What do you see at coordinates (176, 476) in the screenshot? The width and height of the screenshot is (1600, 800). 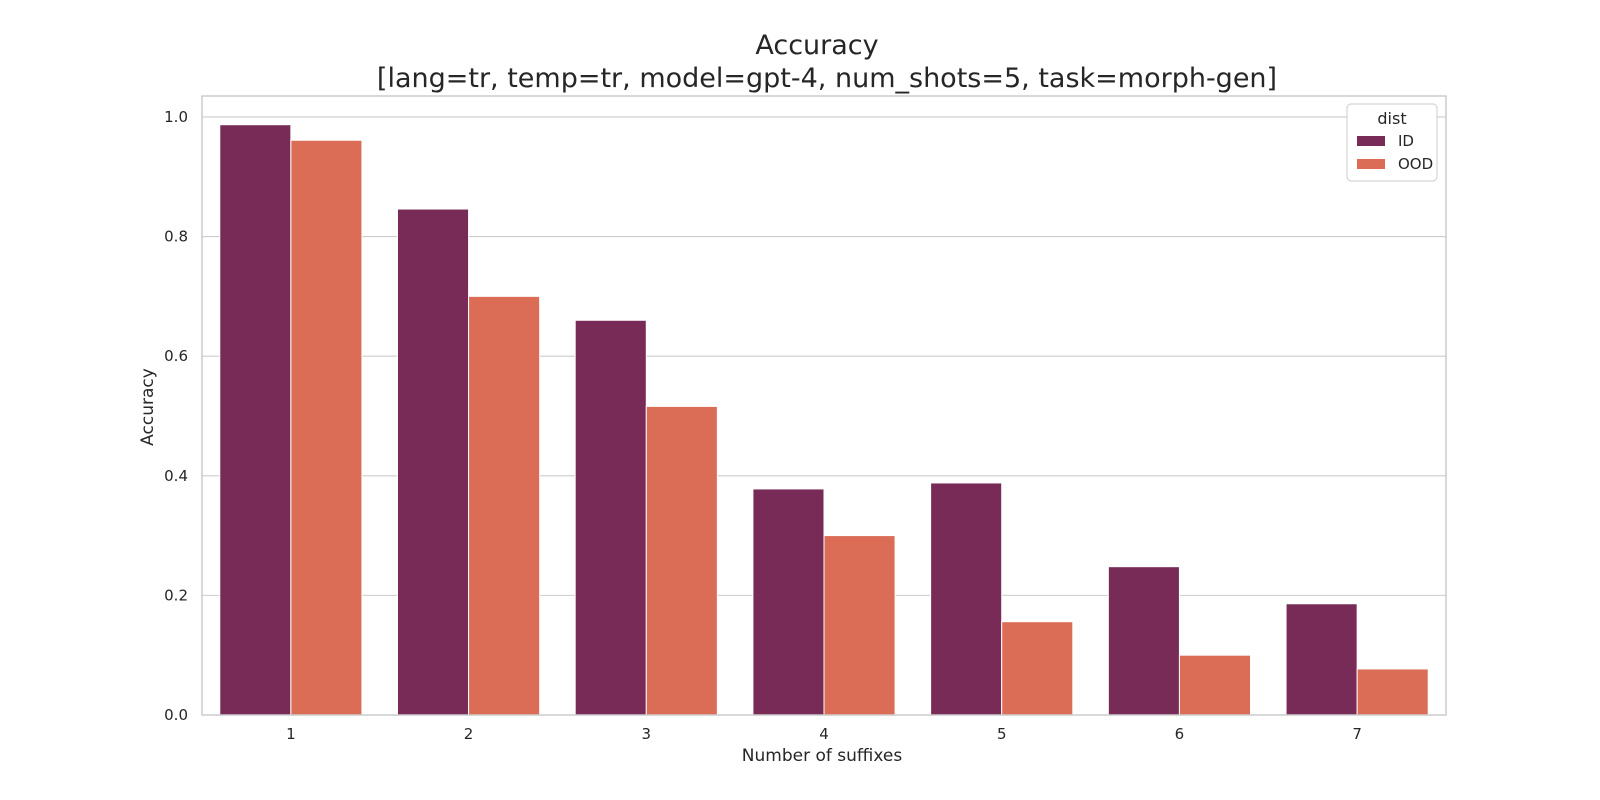 I see `y-tick-label: 0.4` at bounding box center [176, 476].